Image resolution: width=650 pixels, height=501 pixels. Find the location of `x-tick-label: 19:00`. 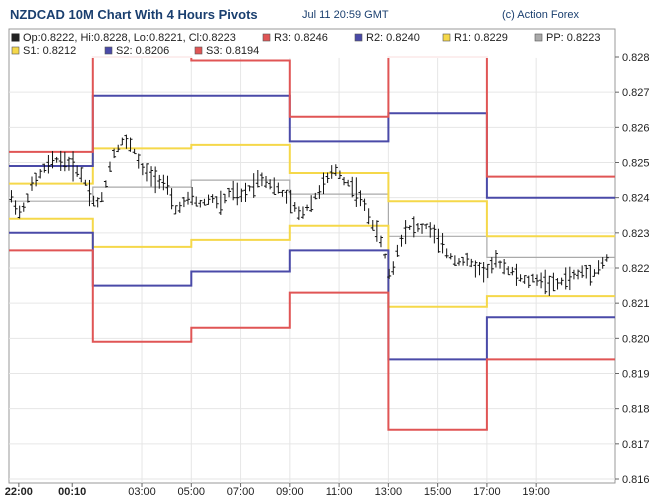

x-tick-label: 19:00 is located at coordinates (536, 492).